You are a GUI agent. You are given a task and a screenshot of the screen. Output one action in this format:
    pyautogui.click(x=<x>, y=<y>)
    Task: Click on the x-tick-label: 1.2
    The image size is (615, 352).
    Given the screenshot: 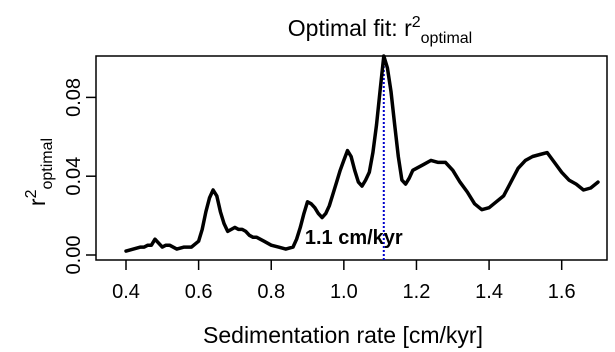 What is the action you would take?
    pyautogui.click(x=417, y=292)
    